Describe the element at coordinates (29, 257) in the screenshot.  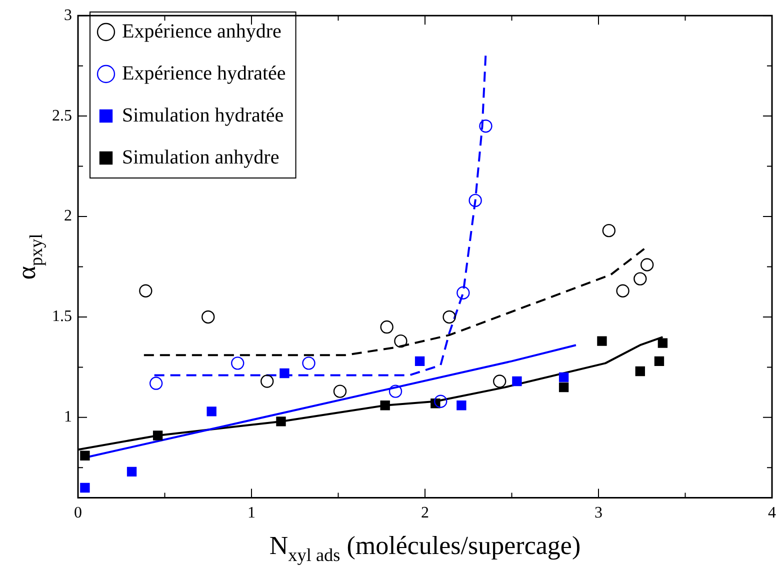
I see `y-axis-title: αpxyl` at that location.